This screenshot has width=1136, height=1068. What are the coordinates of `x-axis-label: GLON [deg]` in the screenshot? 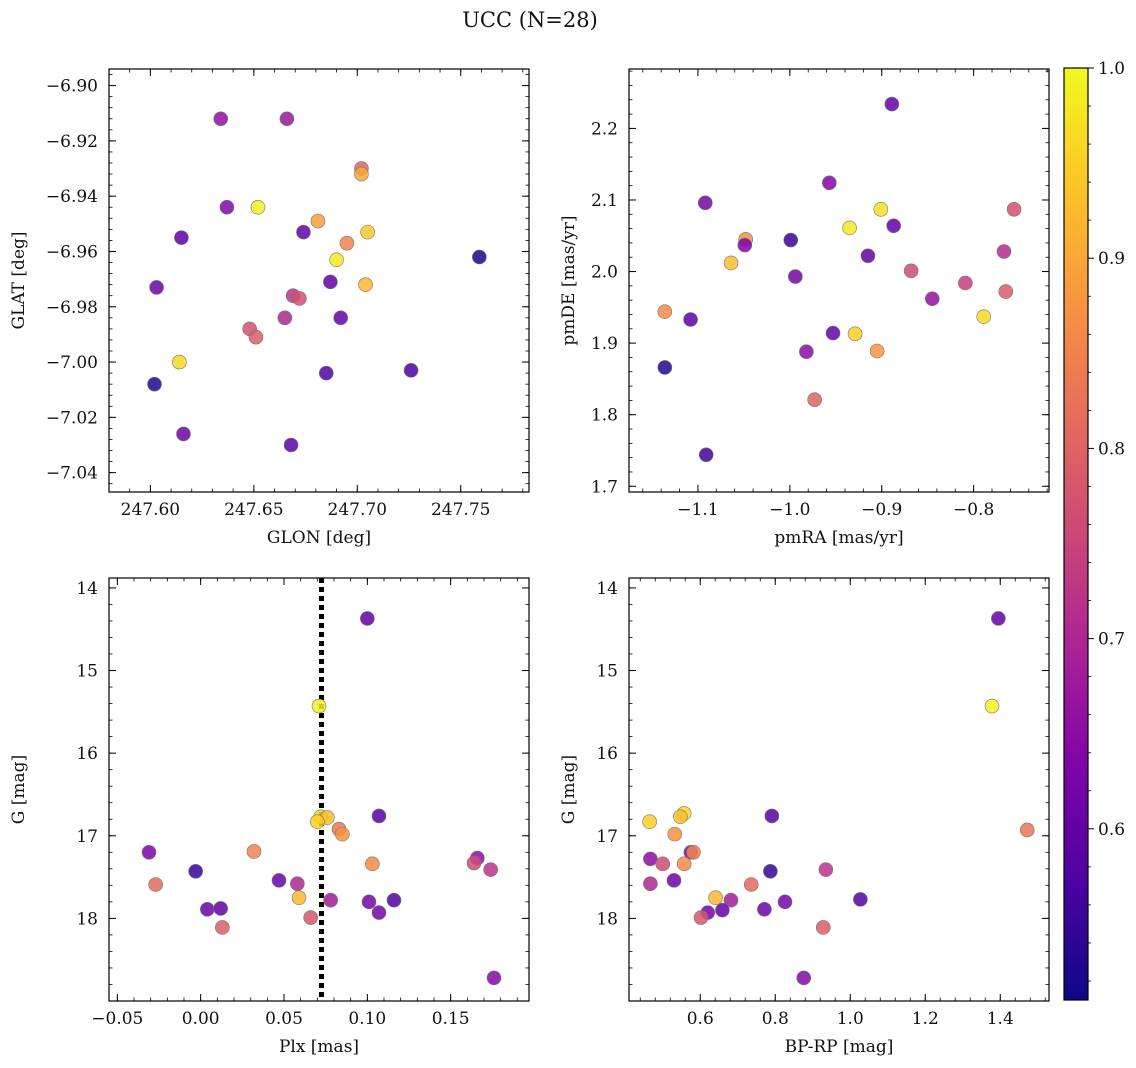 It's located at (319, 538).